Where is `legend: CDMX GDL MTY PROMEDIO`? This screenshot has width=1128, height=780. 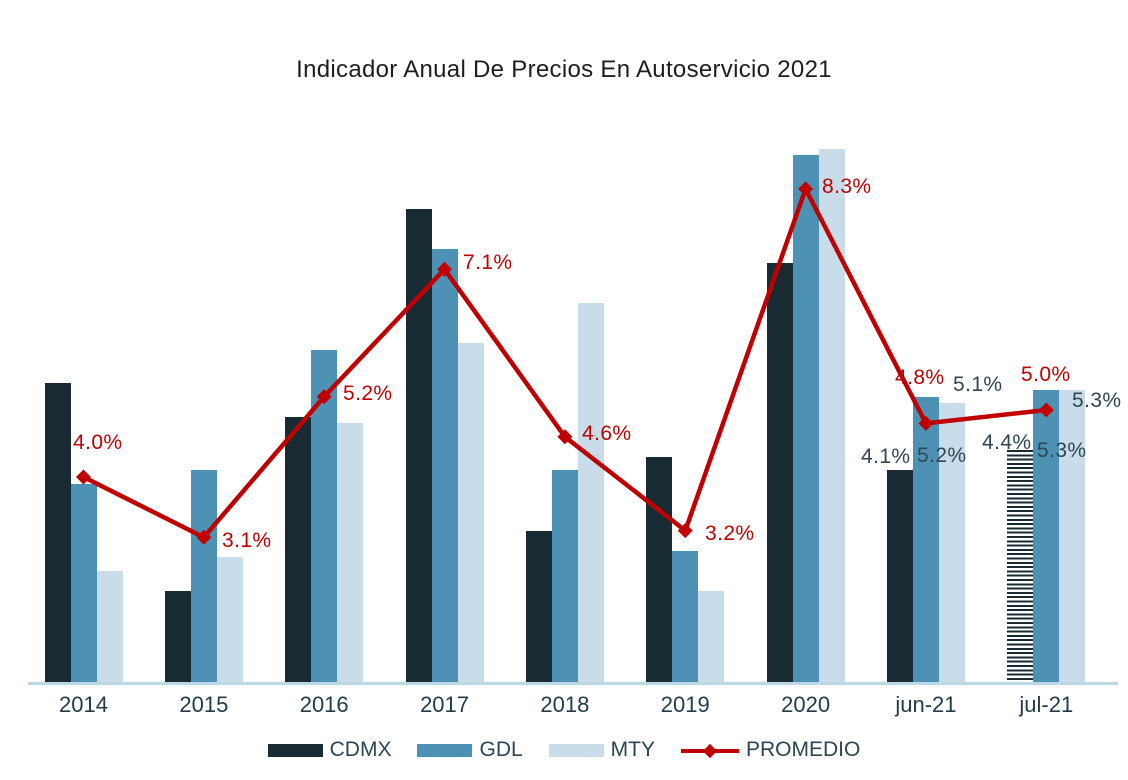 legend: CDMX GDL MTY PROMEDIO is located at coordinates (564, 750).